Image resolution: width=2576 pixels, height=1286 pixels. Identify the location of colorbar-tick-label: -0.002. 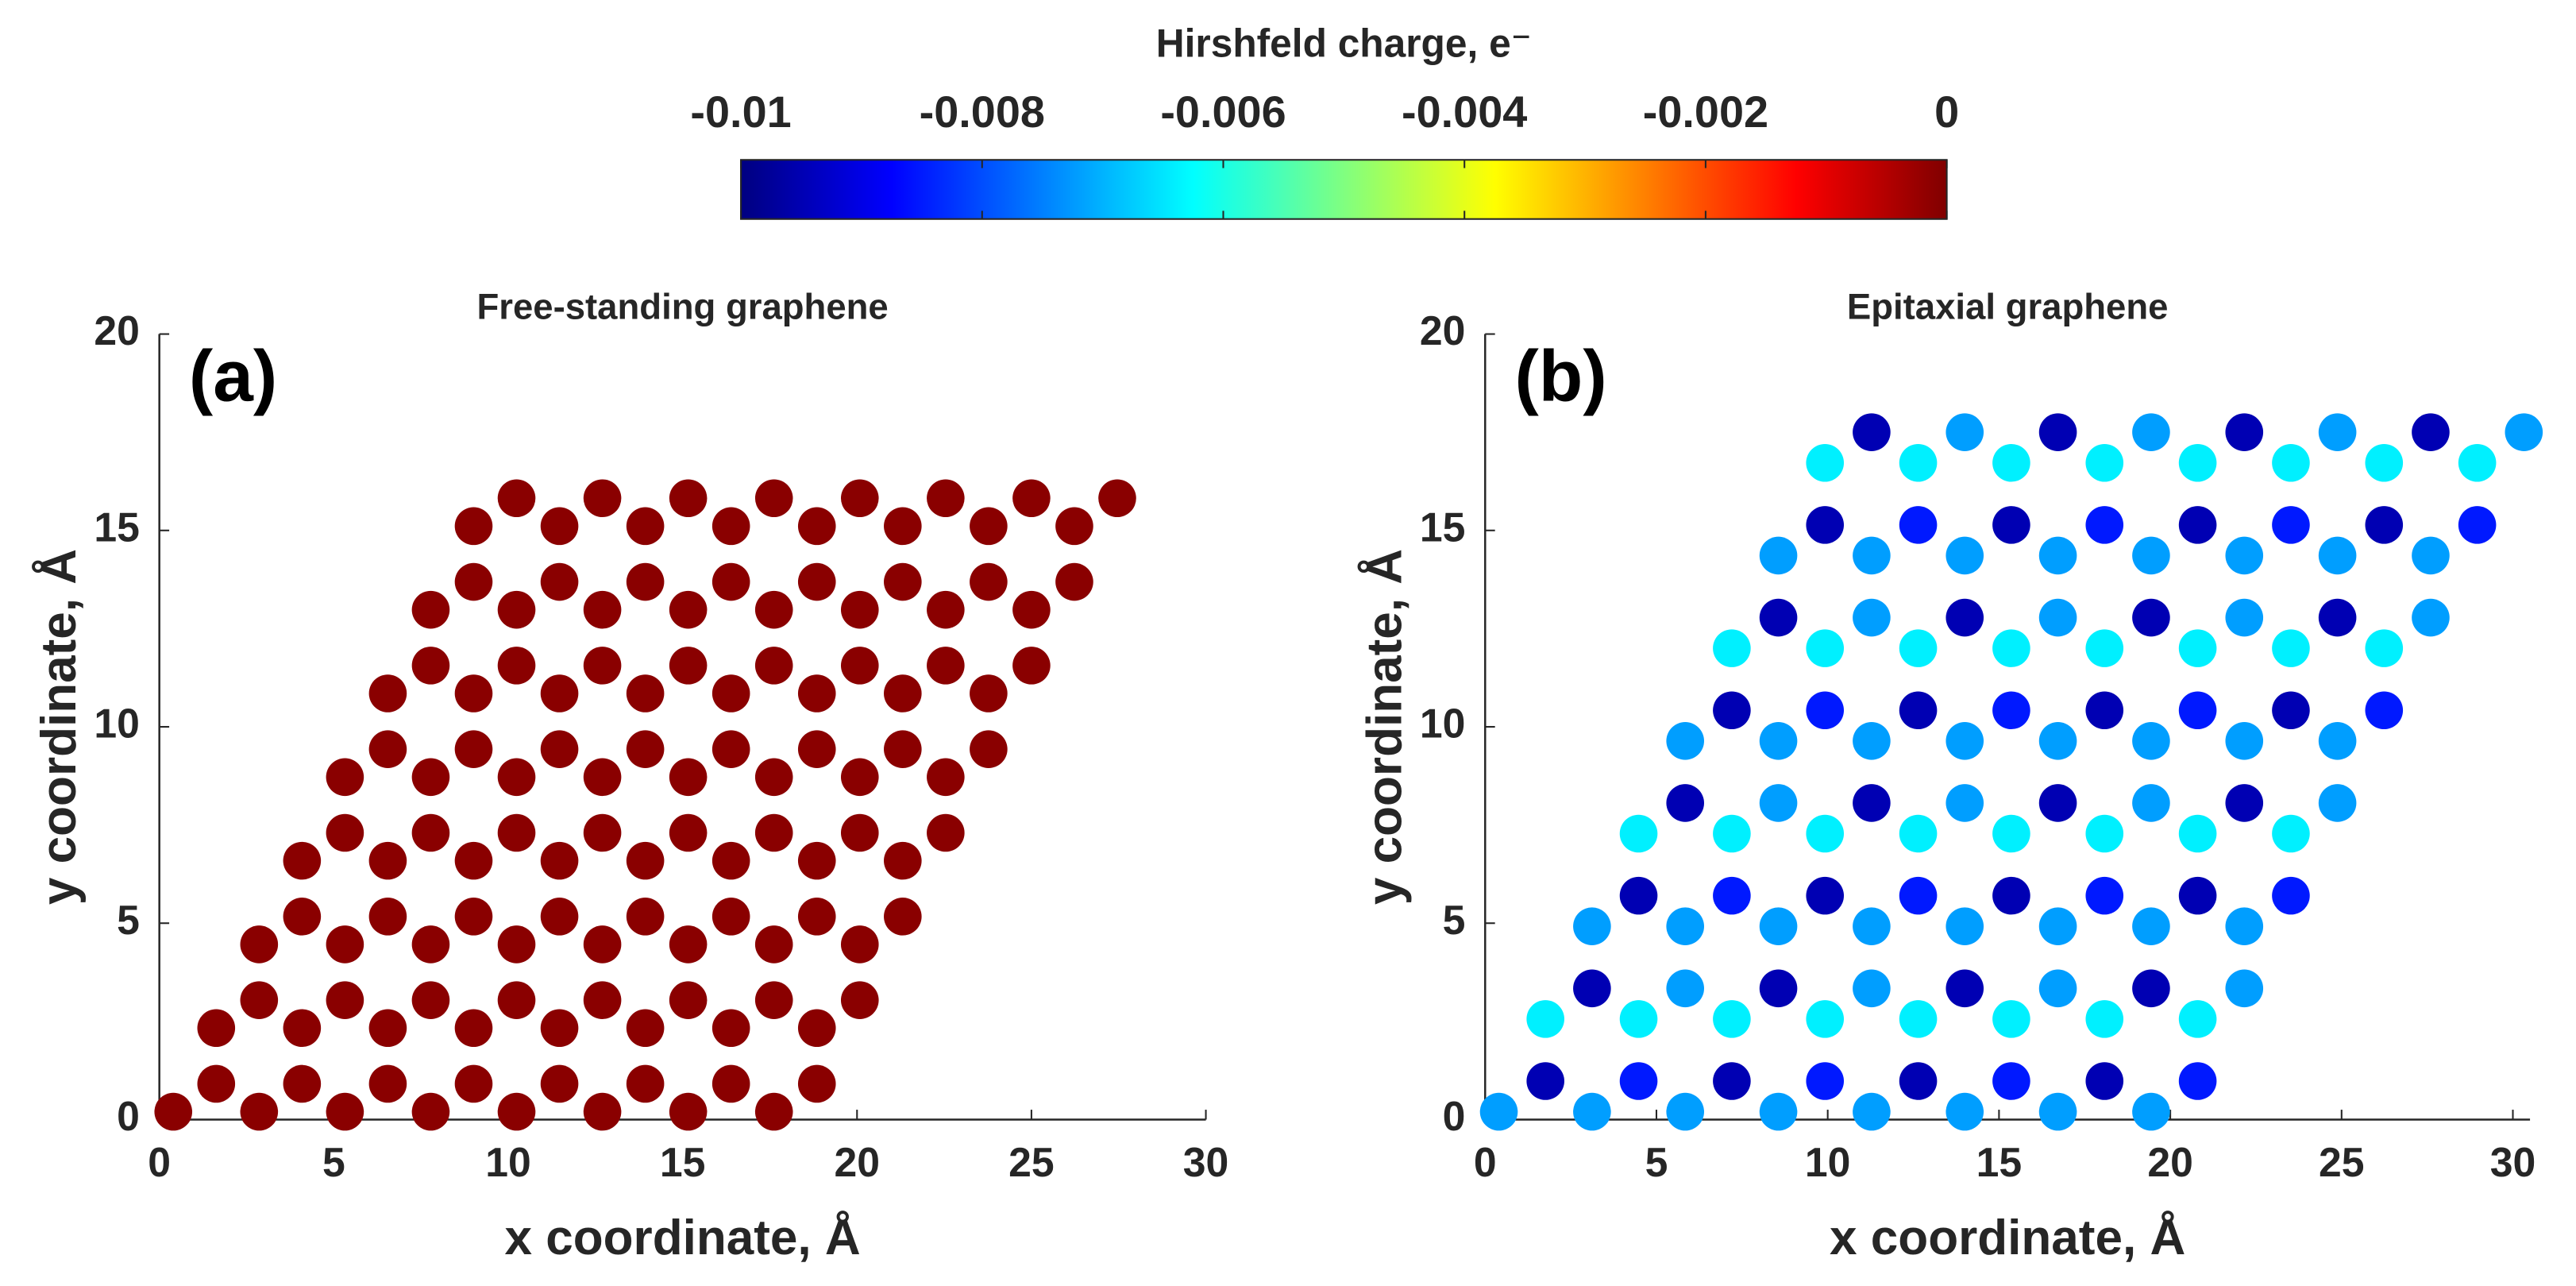
(1705, 112).